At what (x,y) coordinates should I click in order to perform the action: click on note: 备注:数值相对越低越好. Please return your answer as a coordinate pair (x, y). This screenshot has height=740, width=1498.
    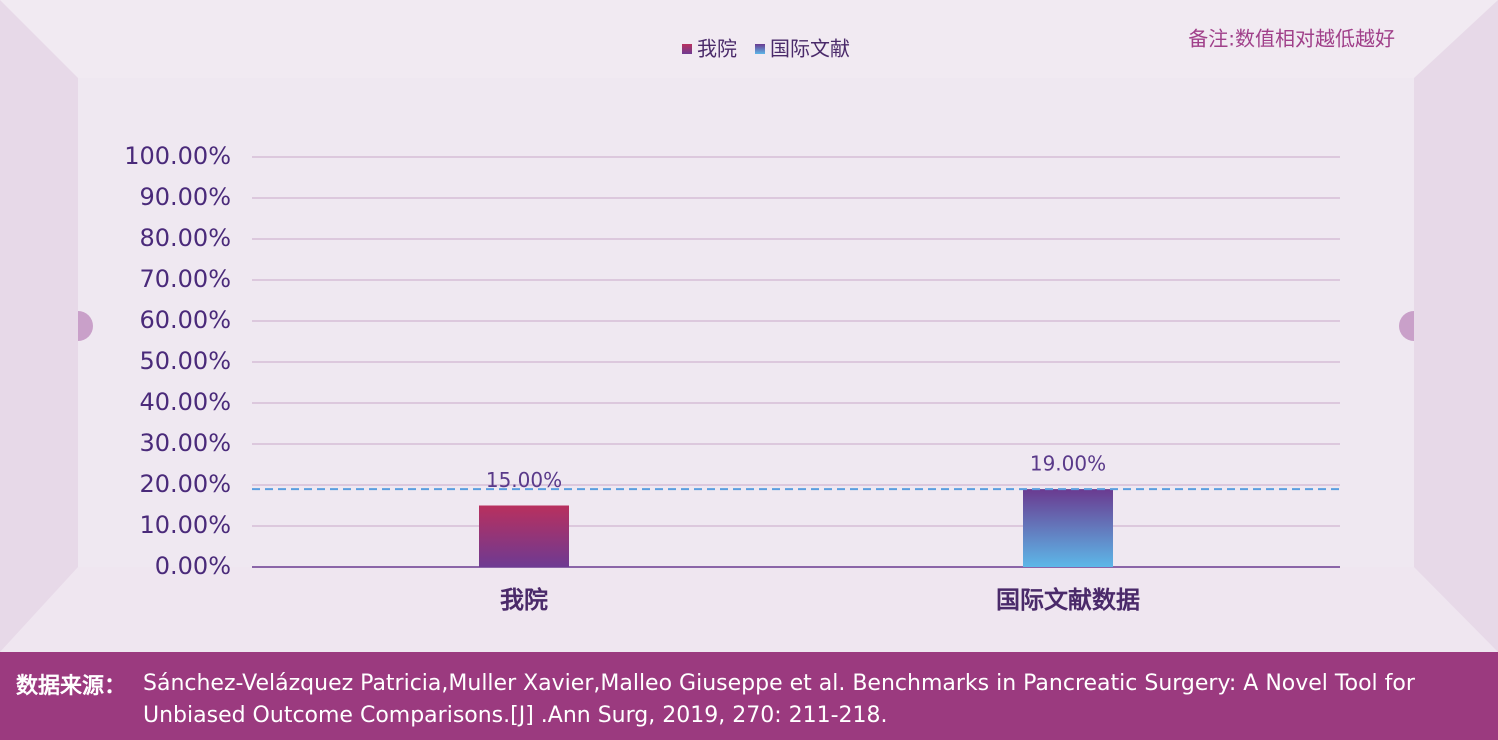
    Looking at the image, I should click on (1291, 39).